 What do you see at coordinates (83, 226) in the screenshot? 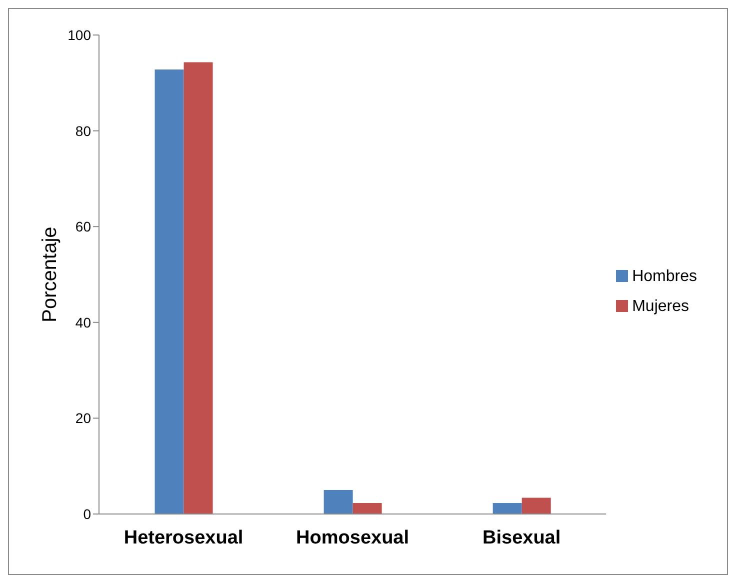
I see `y-tick-label: 60` at bounding box center [83, 226].